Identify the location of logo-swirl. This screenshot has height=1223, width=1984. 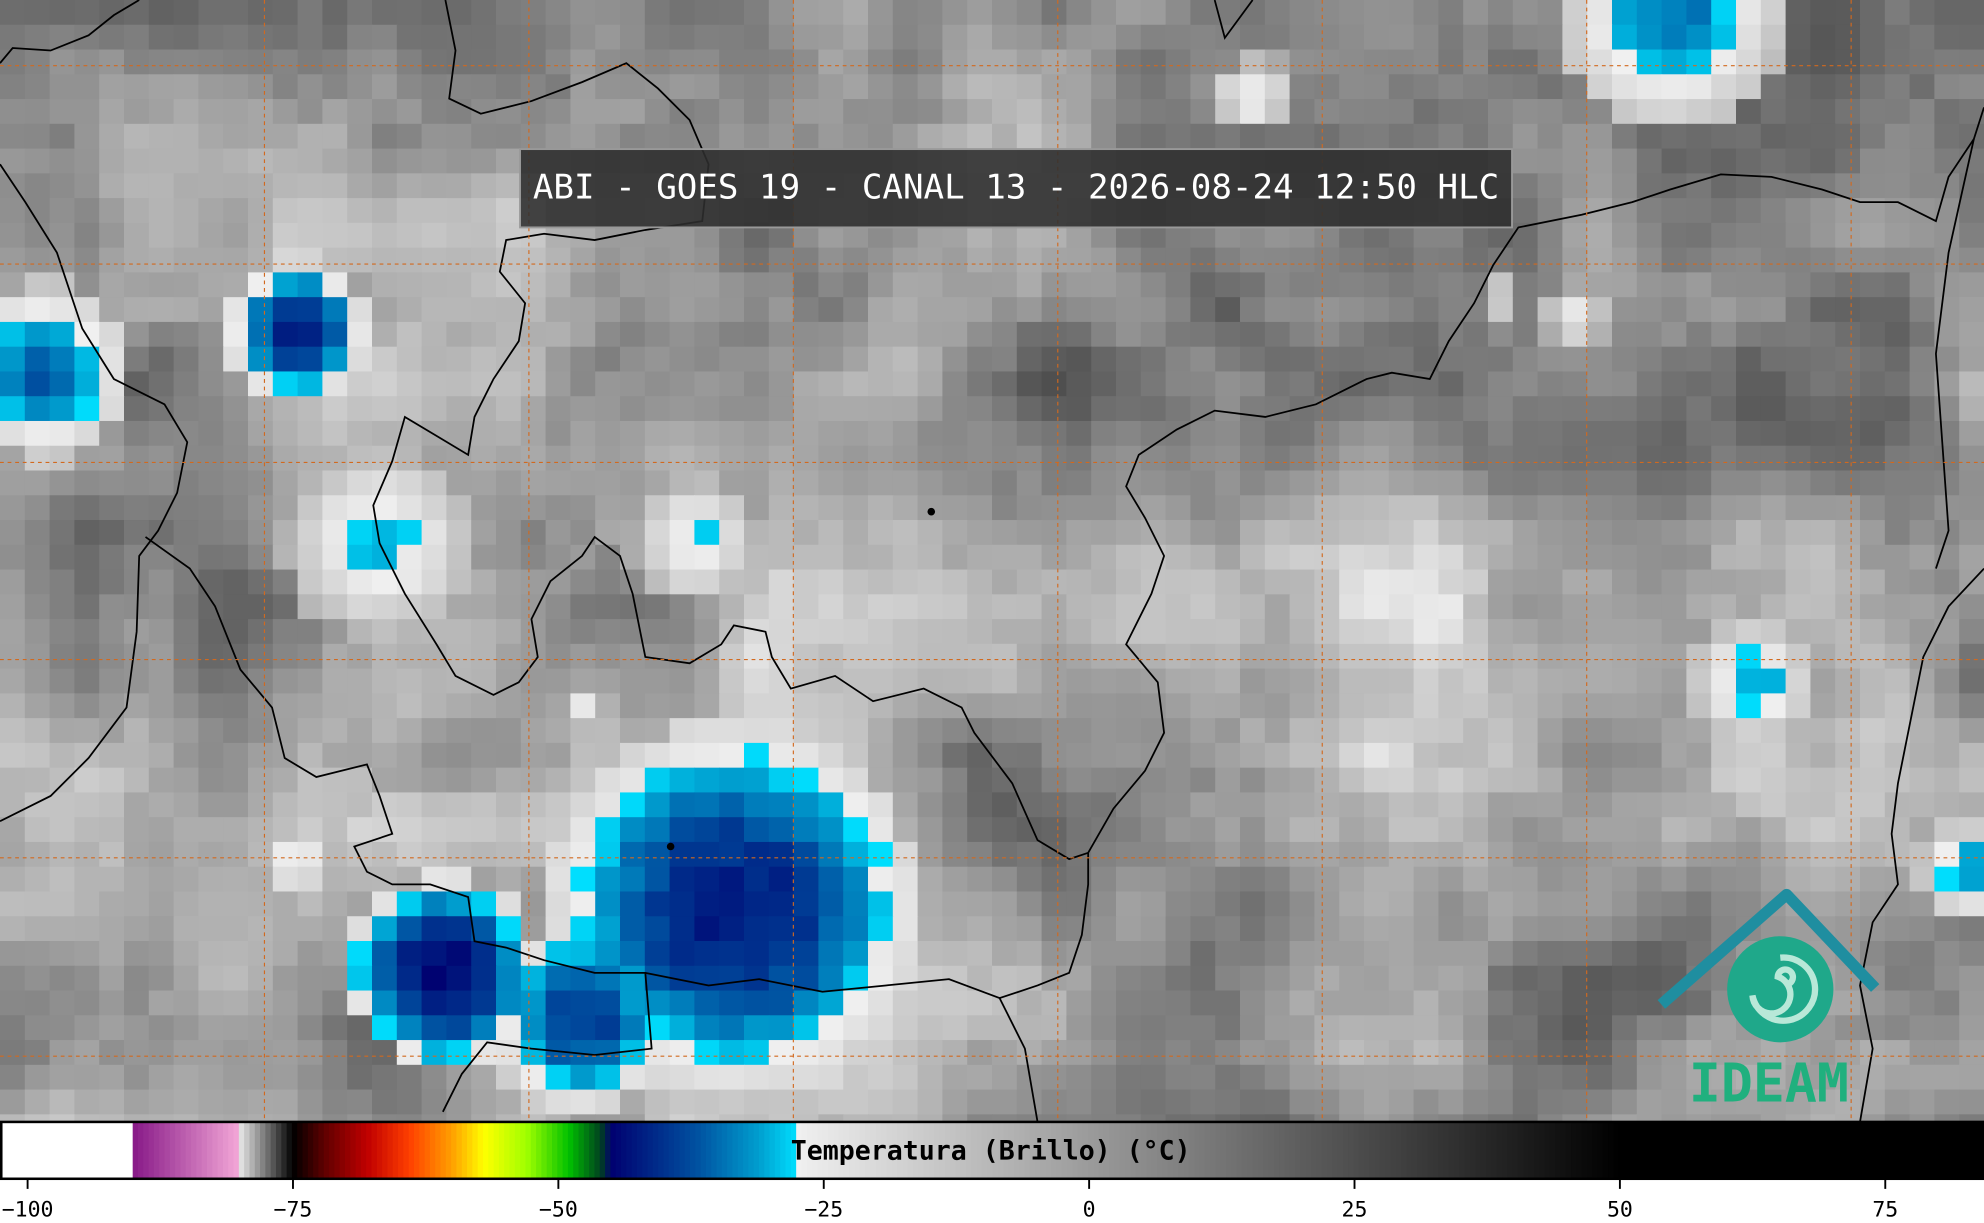
(1780, 989).